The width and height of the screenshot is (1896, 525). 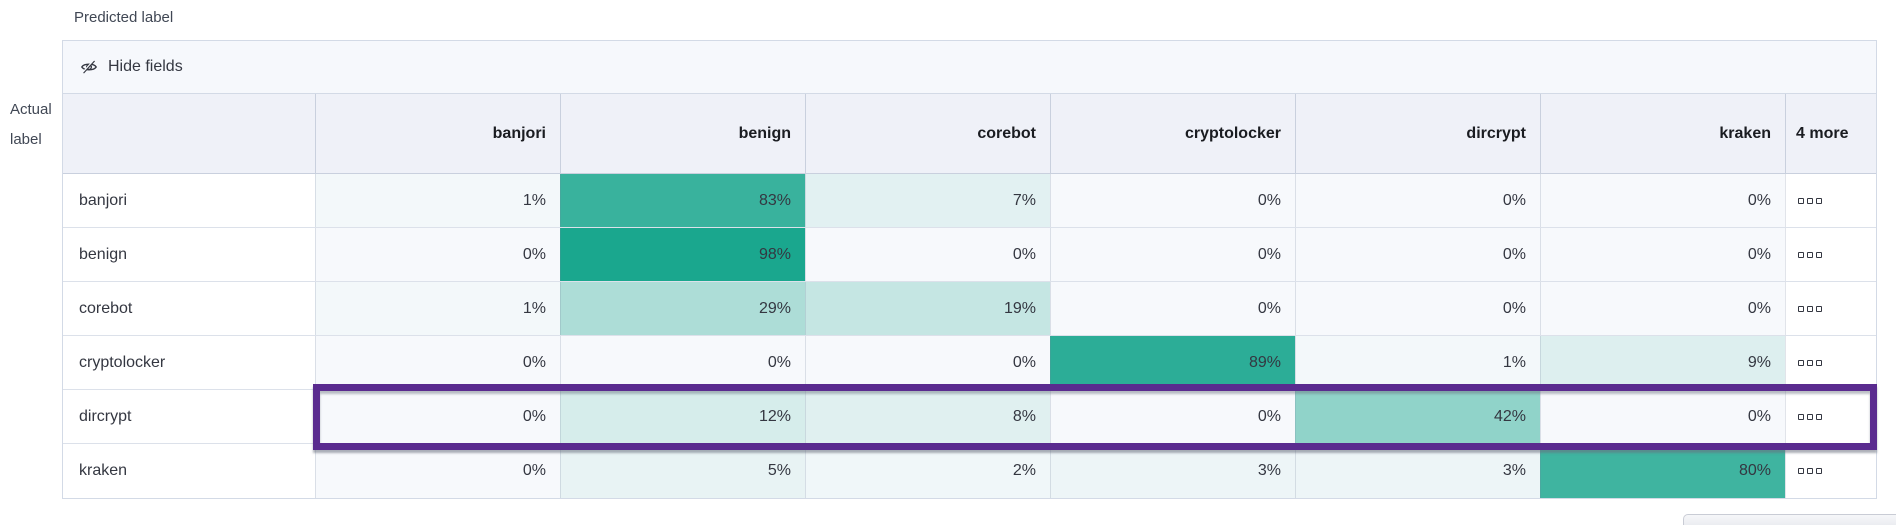 I want to click on row-label-dircrypt: dircrypt, so click(x=189, y=416).